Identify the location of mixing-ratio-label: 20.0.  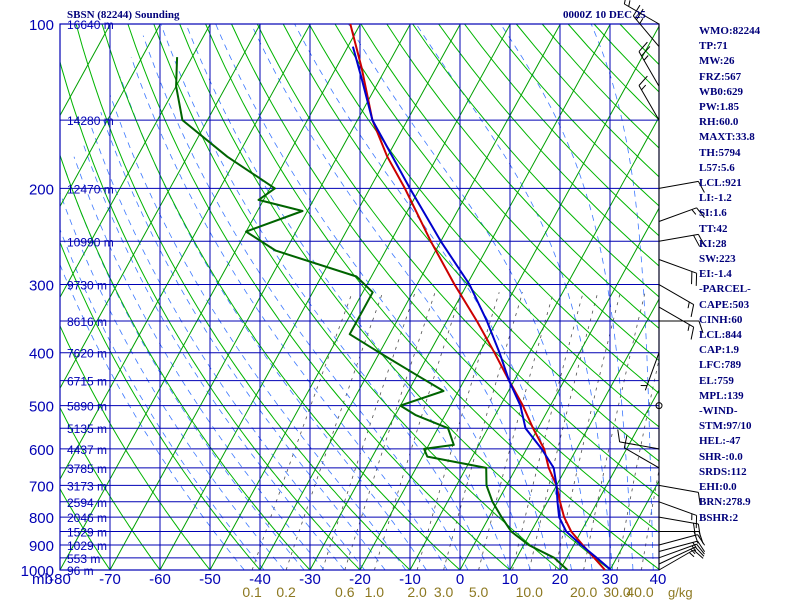
(583, 592).